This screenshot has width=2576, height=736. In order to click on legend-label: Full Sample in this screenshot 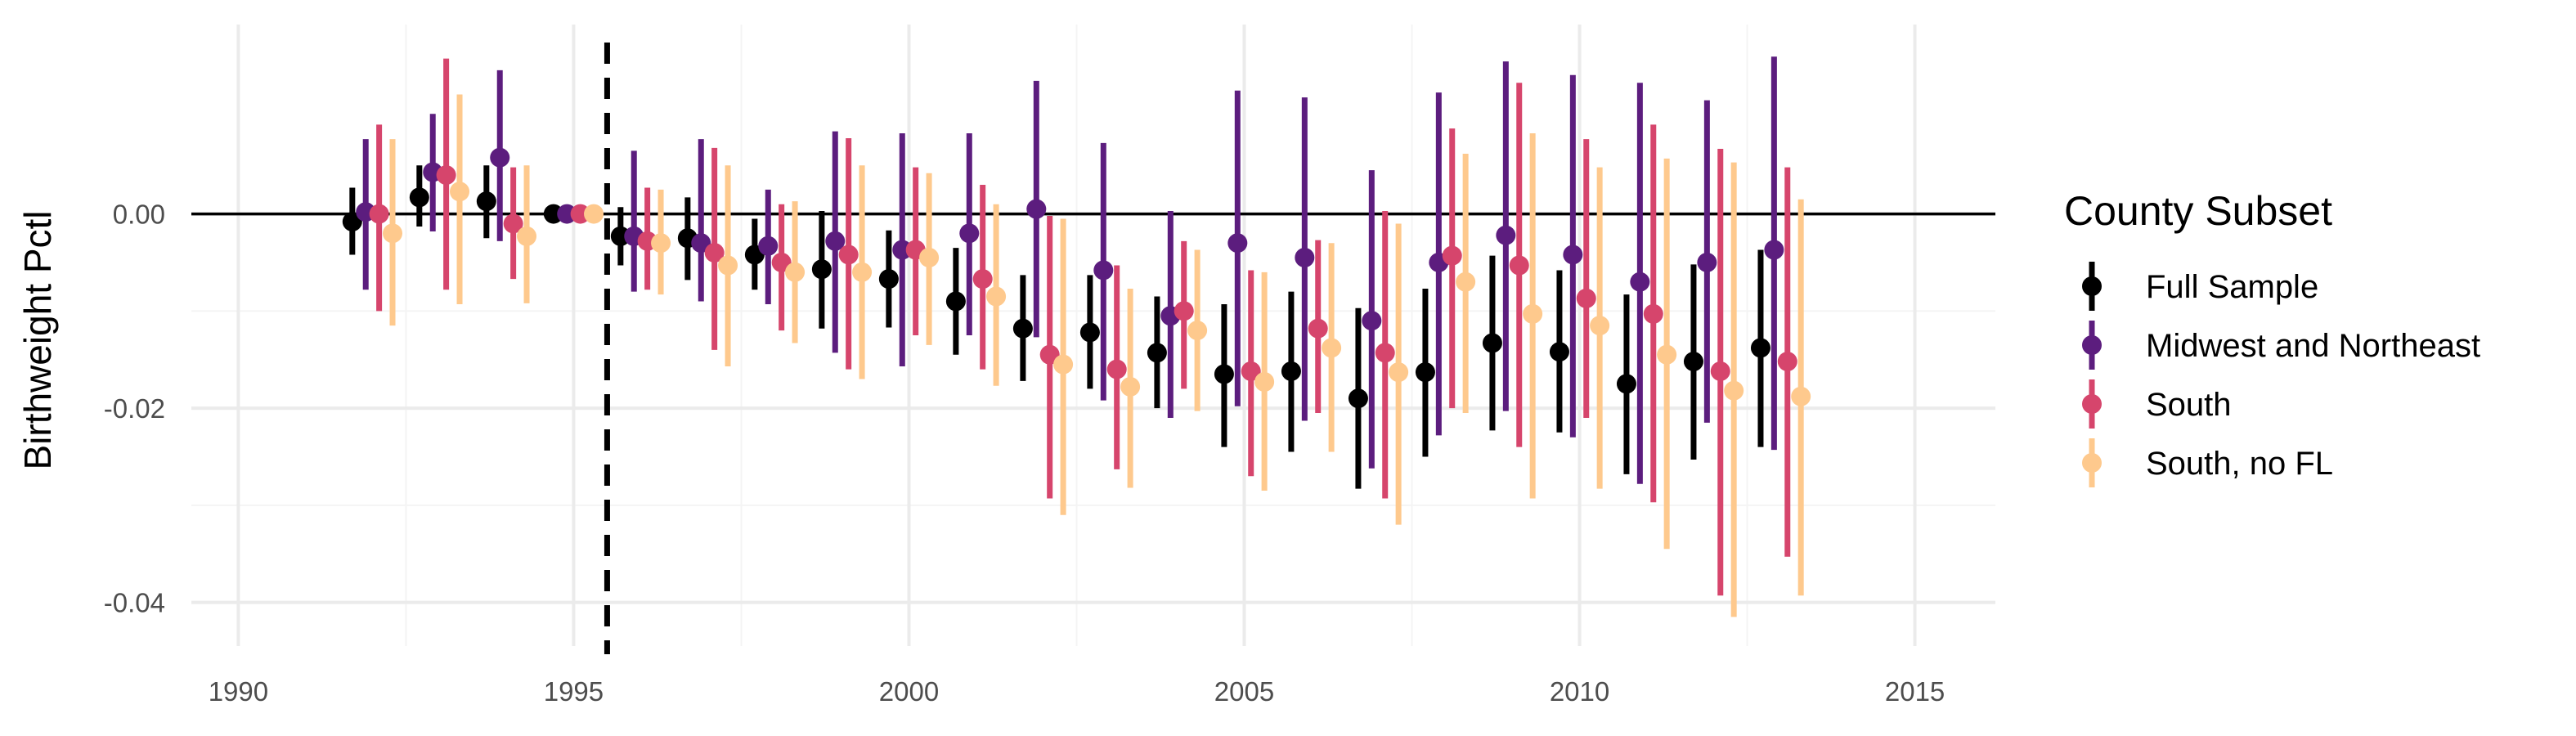, I will do `click(2232, 287)`.